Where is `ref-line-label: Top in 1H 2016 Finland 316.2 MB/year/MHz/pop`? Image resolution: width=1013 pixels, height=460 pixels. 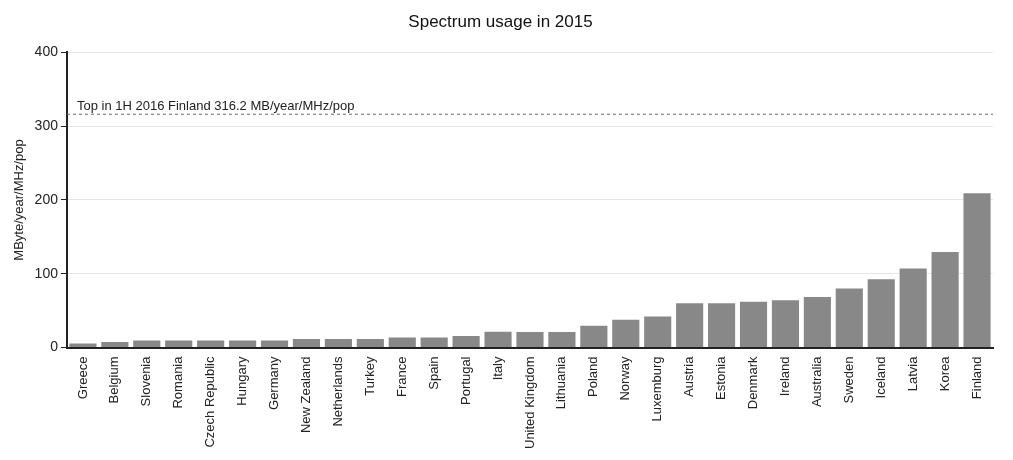
ref-line-label: Top in 1H 2016 Finland 316.2 MB/year/MHz/pop is located at coordinates (215, 106).